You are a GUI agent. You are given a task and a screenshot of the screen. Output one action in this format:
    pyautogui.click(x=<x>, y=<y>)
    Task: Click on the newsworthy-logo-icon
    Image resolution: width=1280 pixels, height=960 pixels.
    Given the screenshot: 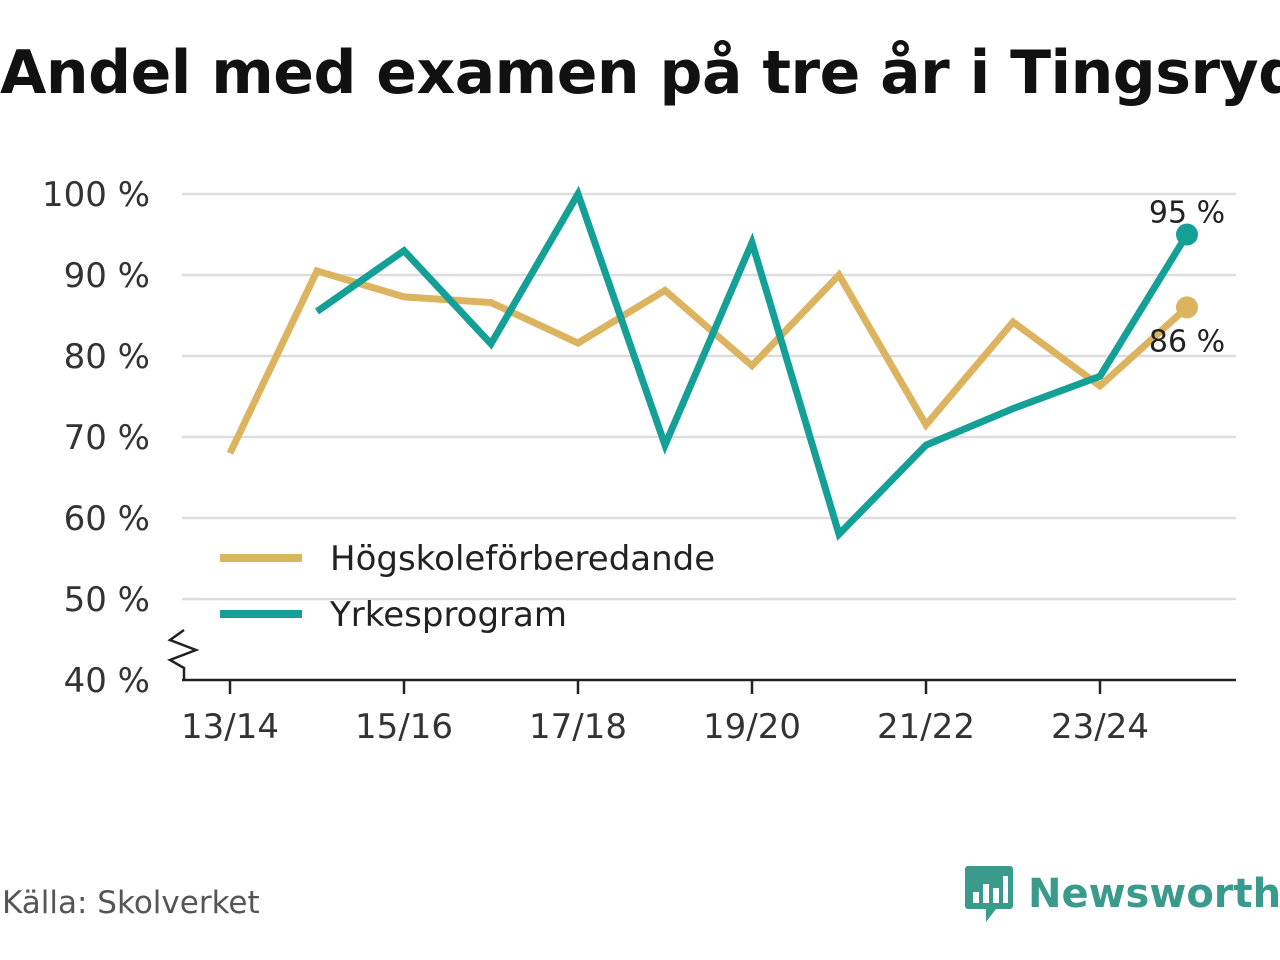 What is the action you would take?
    pyautogui.click(x=989, y=894)
    